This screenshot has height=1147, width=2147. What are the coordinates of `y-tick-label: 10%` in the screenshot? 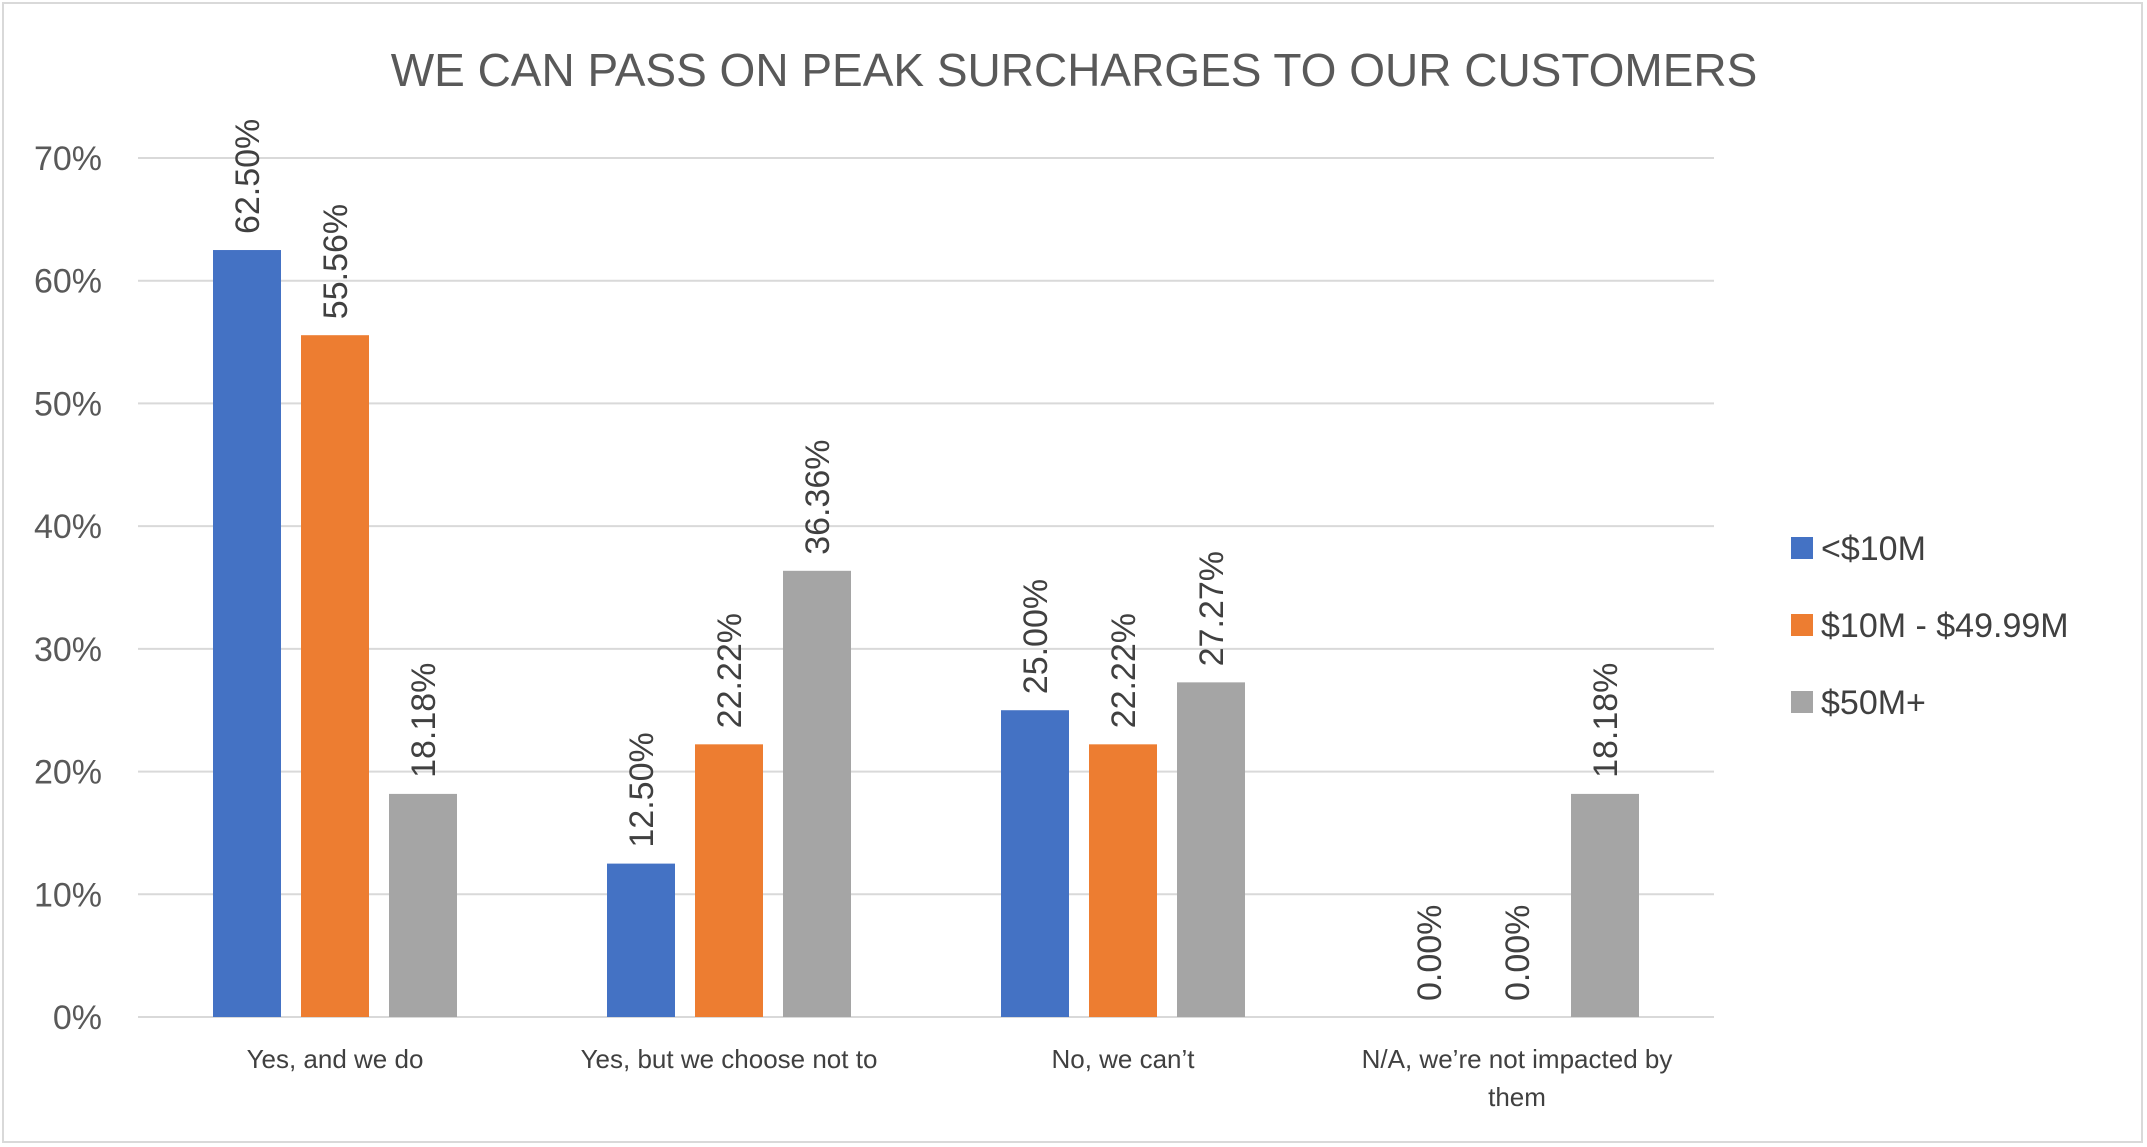 It's located at (68, 895).